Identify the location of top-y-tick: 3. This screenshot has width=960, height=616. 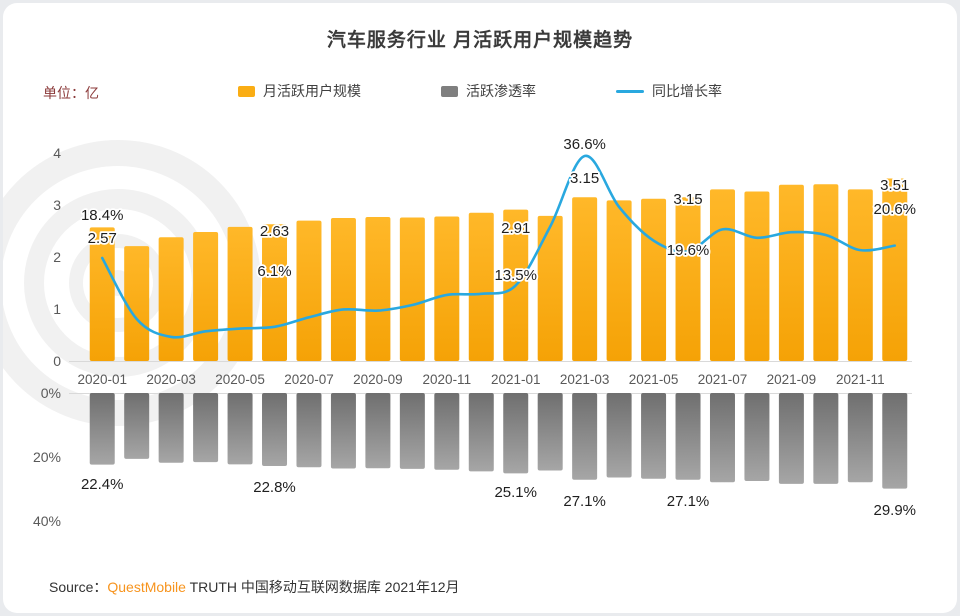
(57, 205).